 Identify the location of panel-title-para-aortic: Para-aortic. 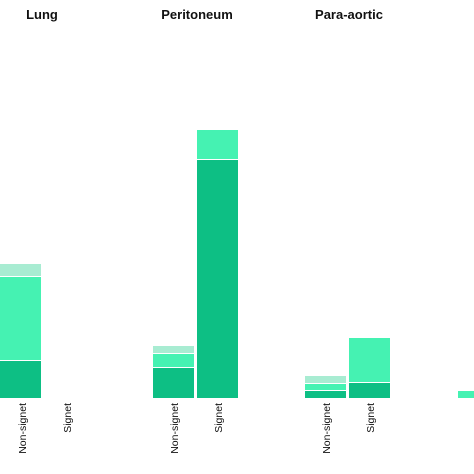
(349, 14).